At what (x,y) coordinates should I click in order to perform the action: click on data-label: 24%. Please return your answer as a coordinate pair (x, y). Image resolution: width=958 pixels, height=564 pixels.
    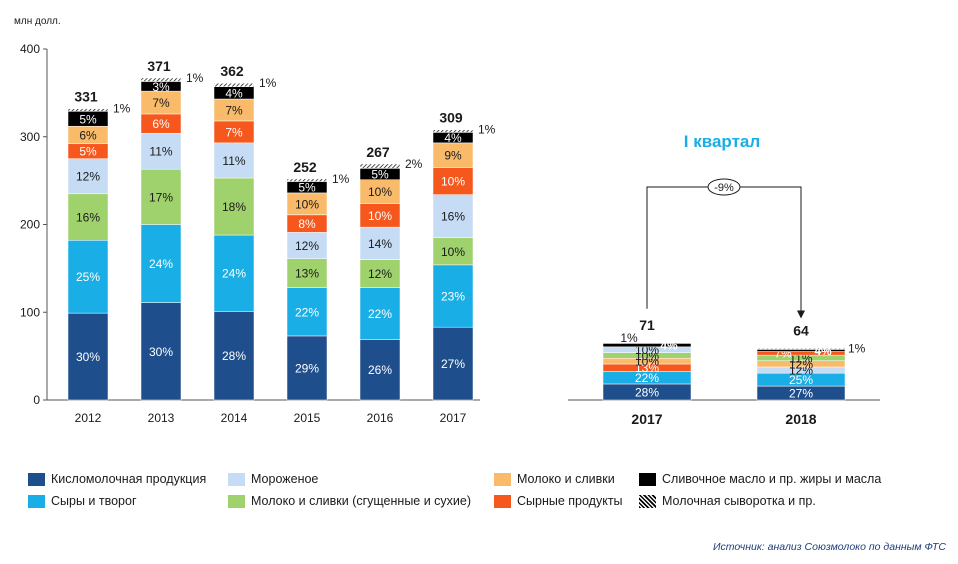
    Looking at the image, I should click on (234, 274).